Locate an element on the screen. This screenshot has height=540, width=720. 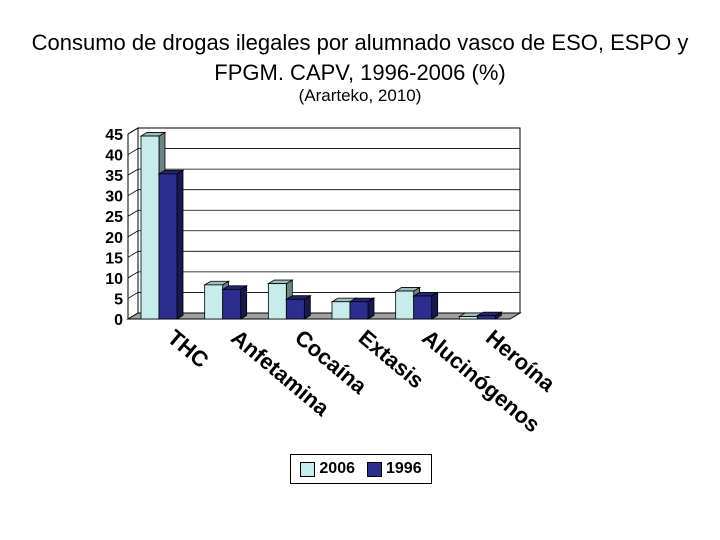
side-wall is located at coordinates (133, 223).